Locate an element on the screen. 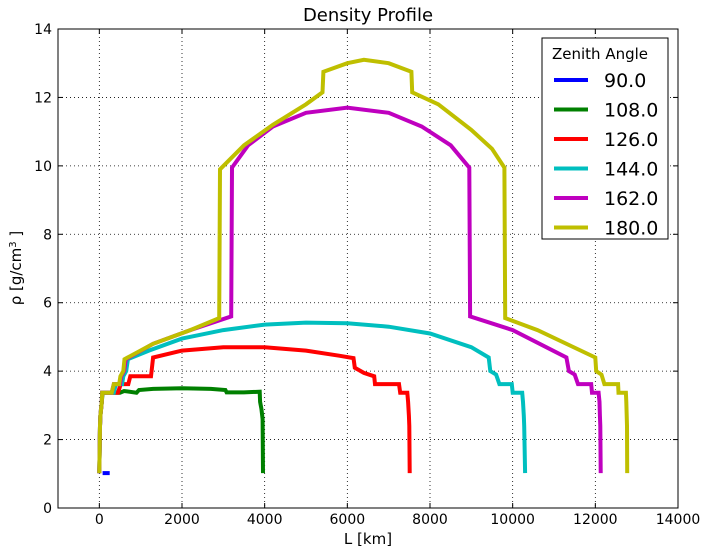 The width and height of the screenshot is (712, 553). y-axis-label-suffix: ] is located at coordinates (16, 236).